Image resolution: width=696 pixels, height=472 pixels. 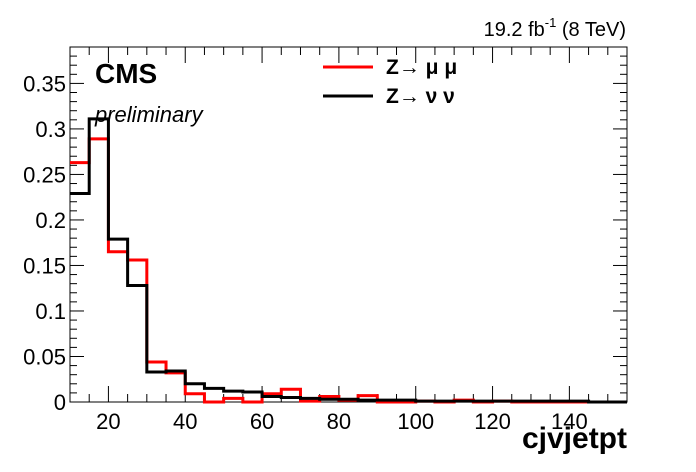 What do you see at coordinates (262, 421) in the screenshot?
I see `x-tick-label: 60` at bounding box center [262, 421].